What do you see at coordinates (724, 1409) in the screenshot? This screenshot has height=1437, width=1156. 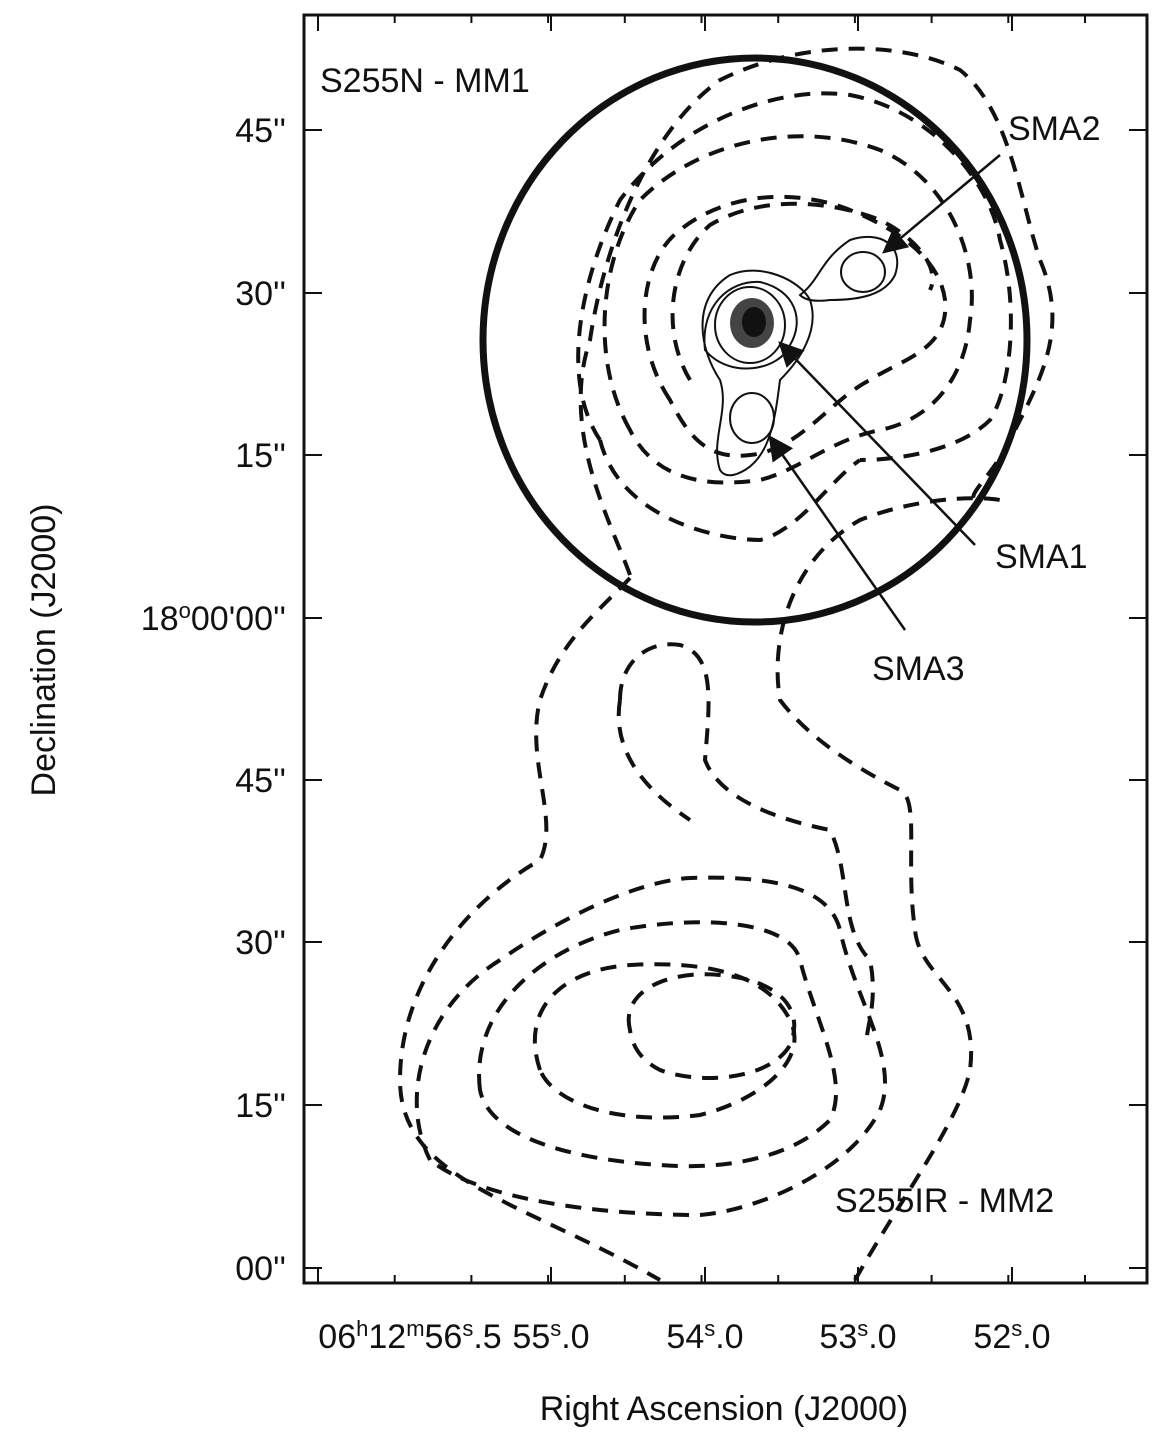 I see `x-axis-label: Right Ascension (J2000)` at bounding box center [724, 1409].